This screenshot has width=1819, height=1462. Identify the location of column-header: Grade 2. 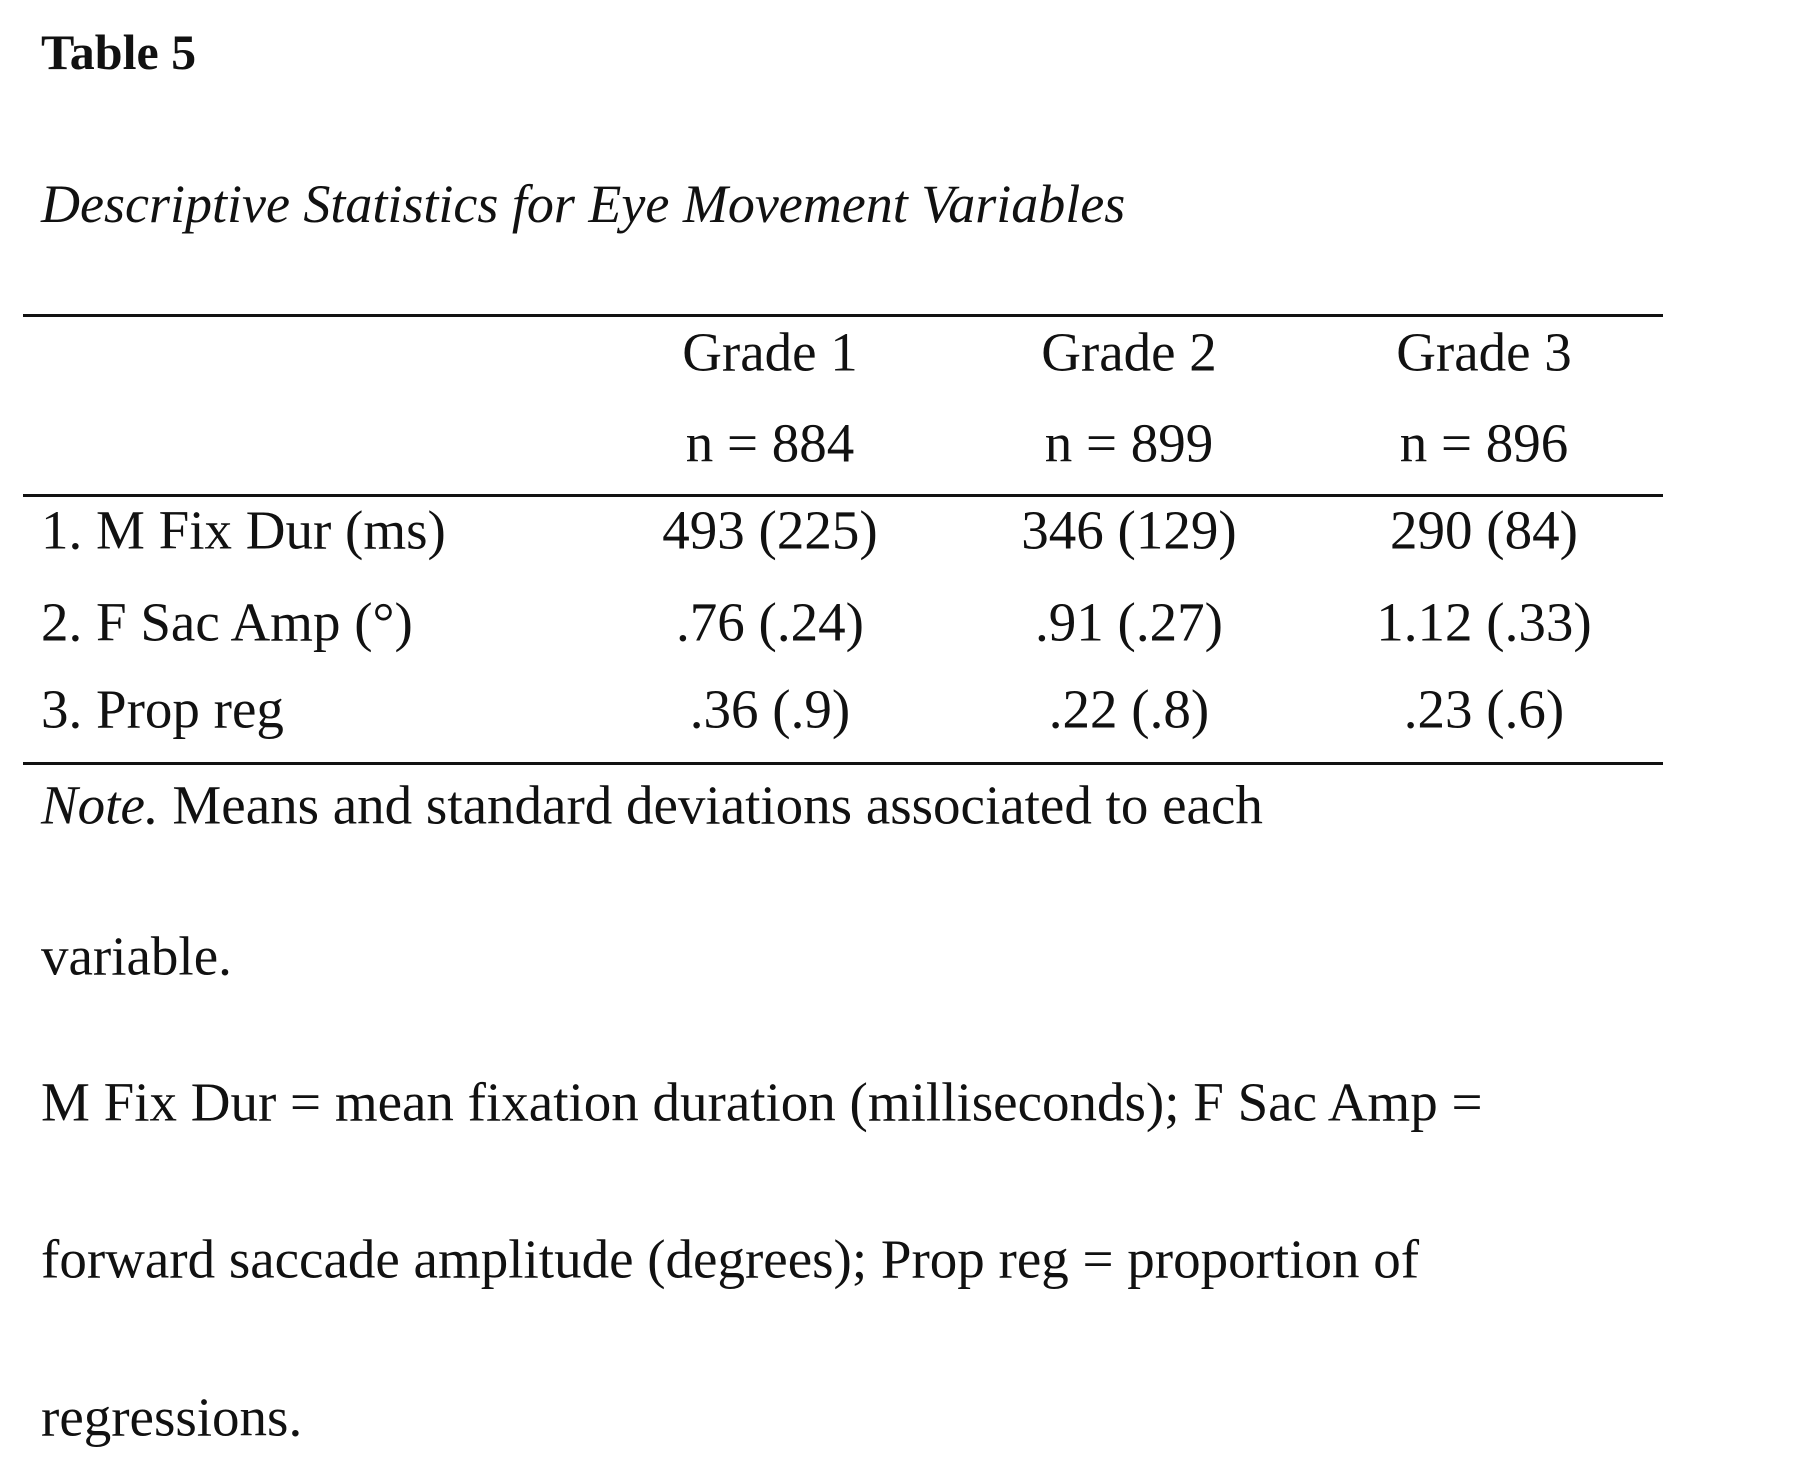
(1129, 352).